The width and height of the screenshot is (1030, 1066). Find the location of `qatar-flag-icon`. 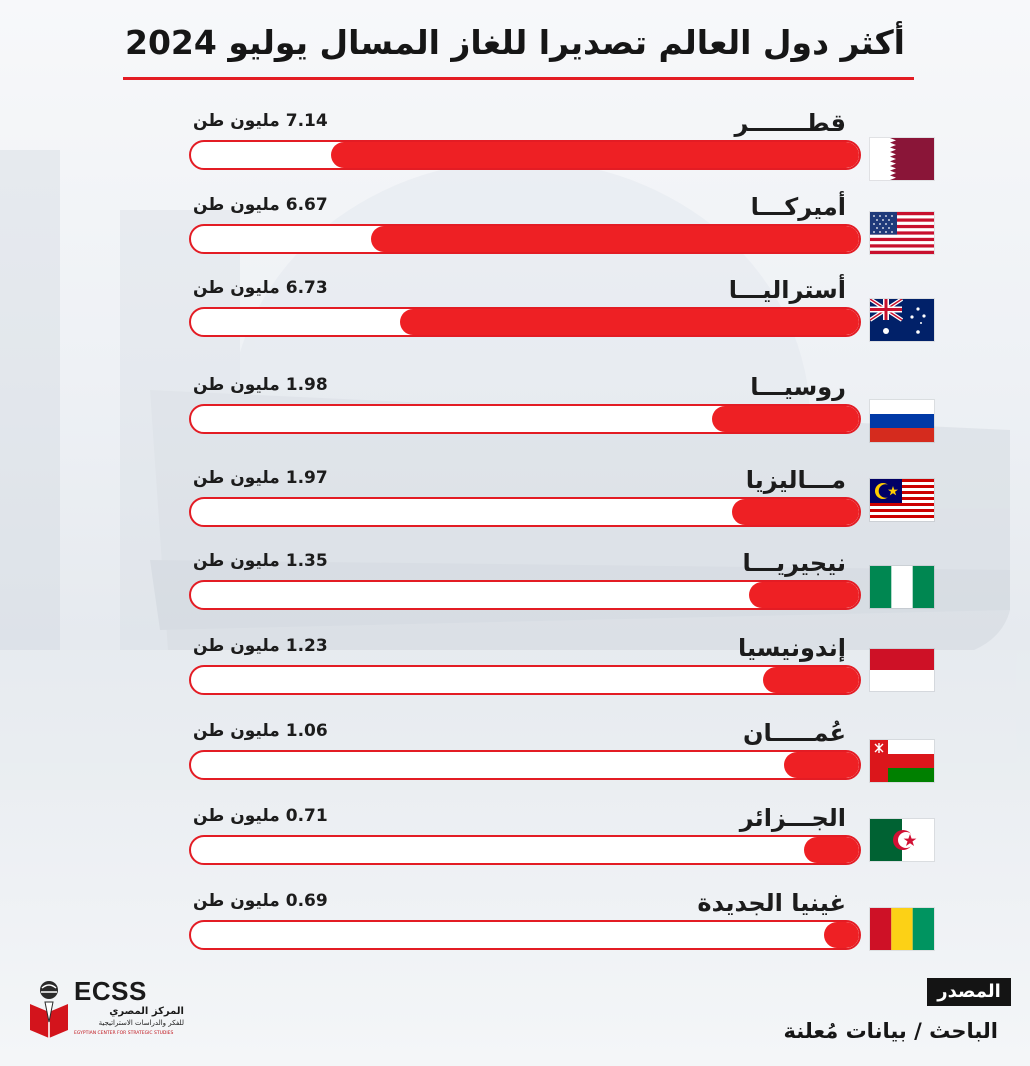

qatar-flag-icon is located at coordinates (902, 159).